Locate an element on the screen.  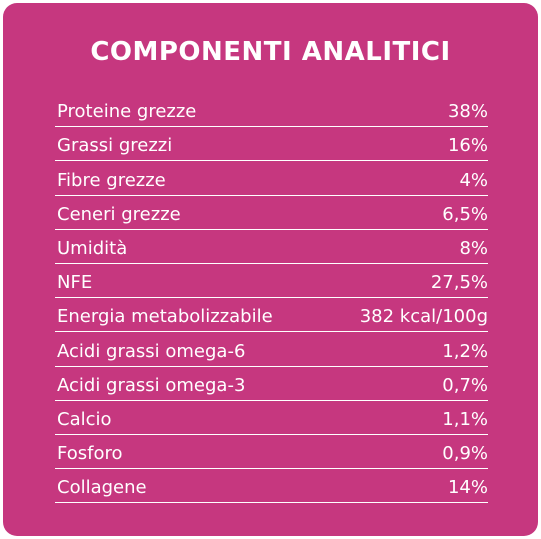
row-label: Proteine grezze is located at coordinates (127, 112).